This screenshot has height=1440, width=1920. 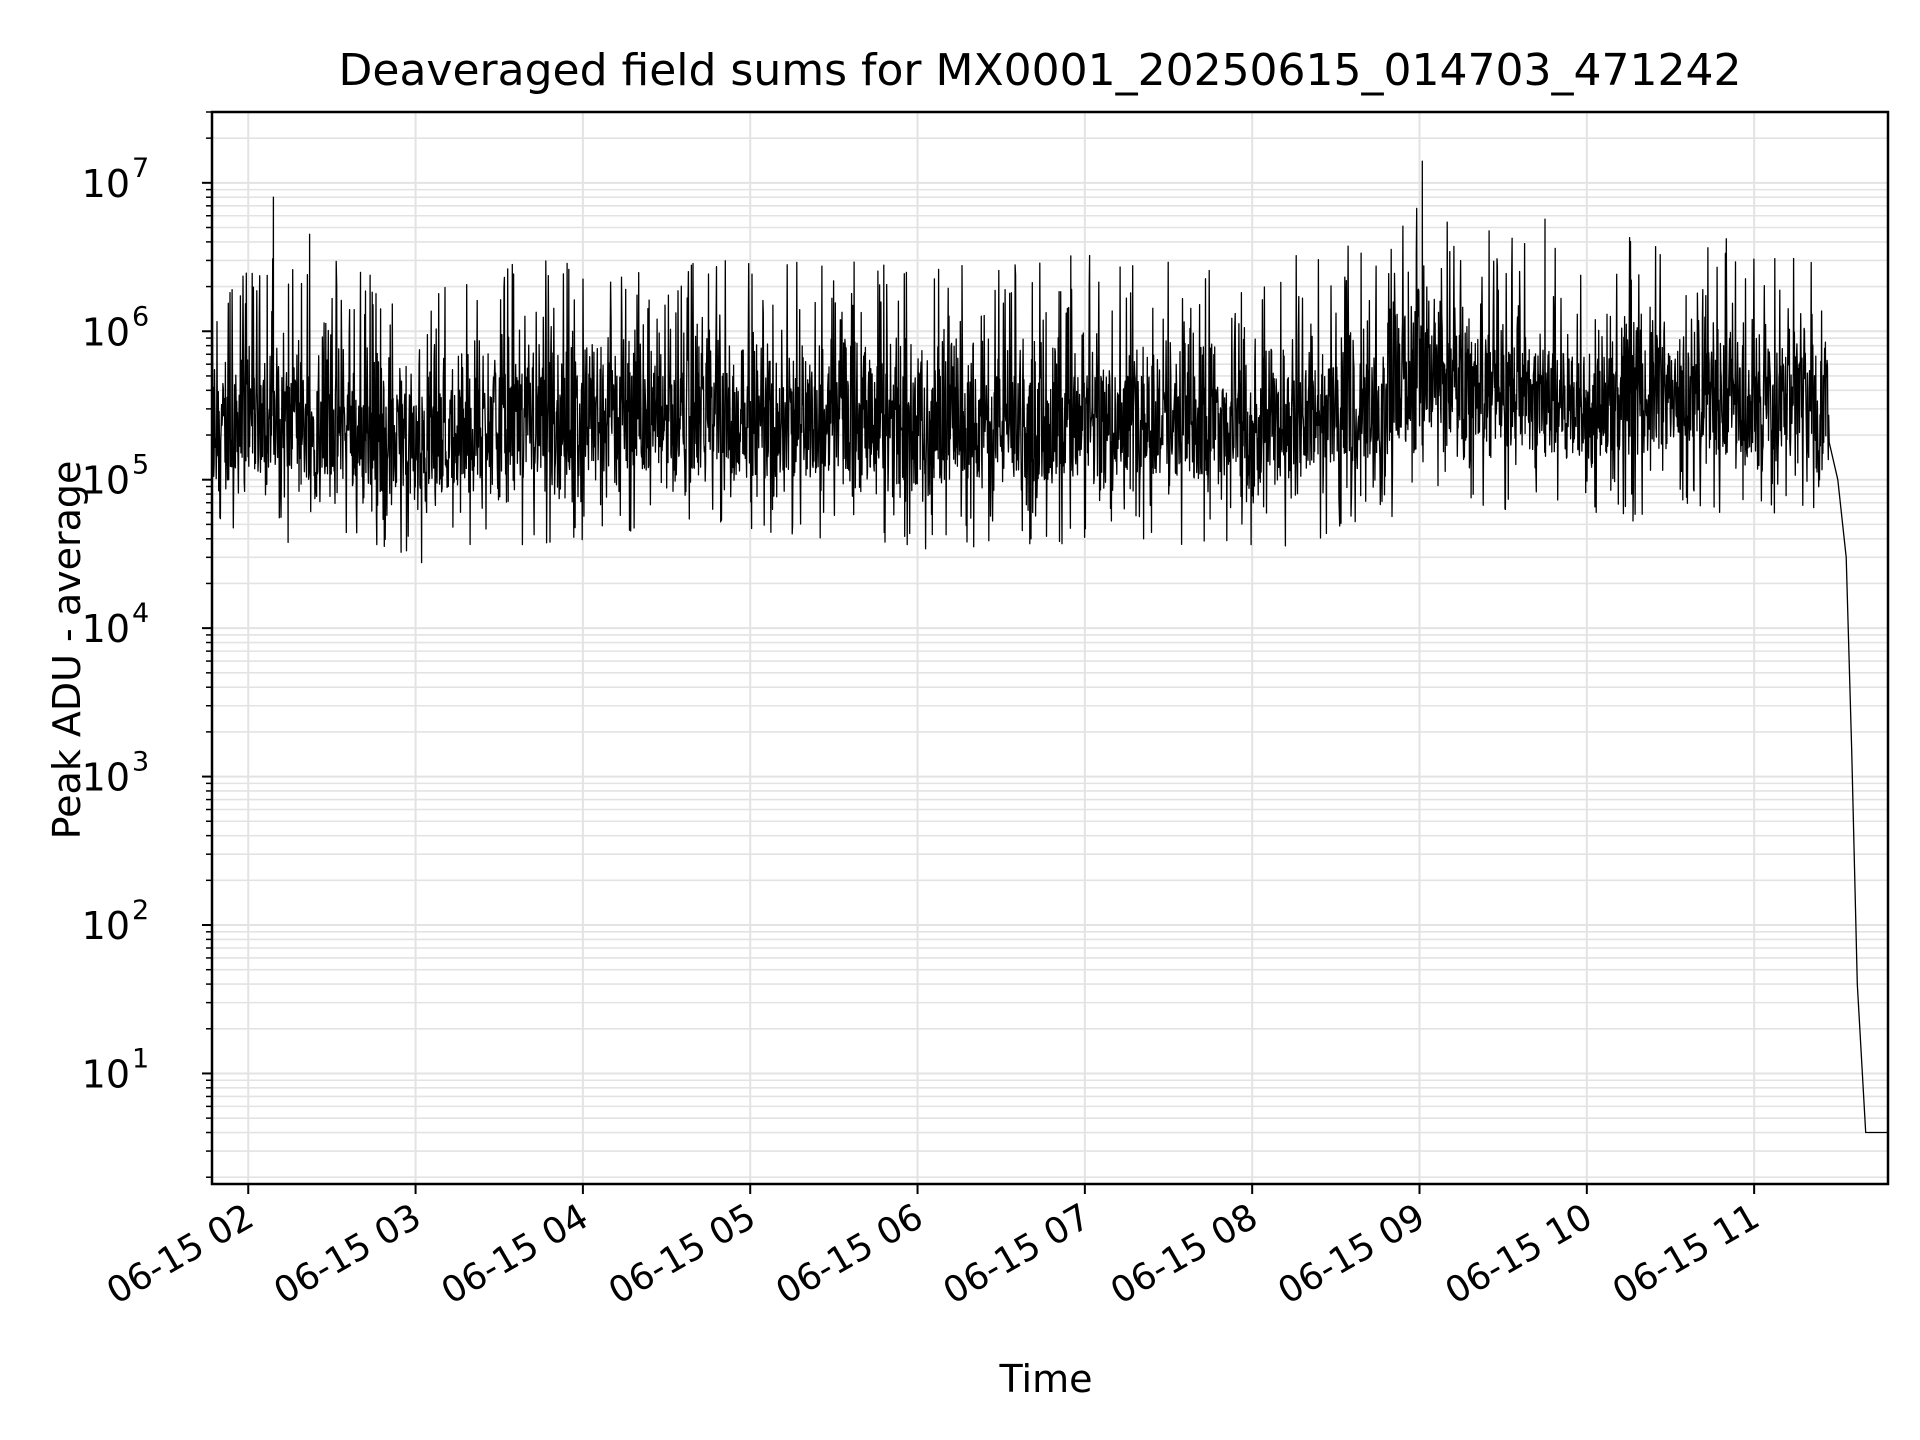 I want to click on y-tick-label-exponent: 6, so click(x=140, y=316).